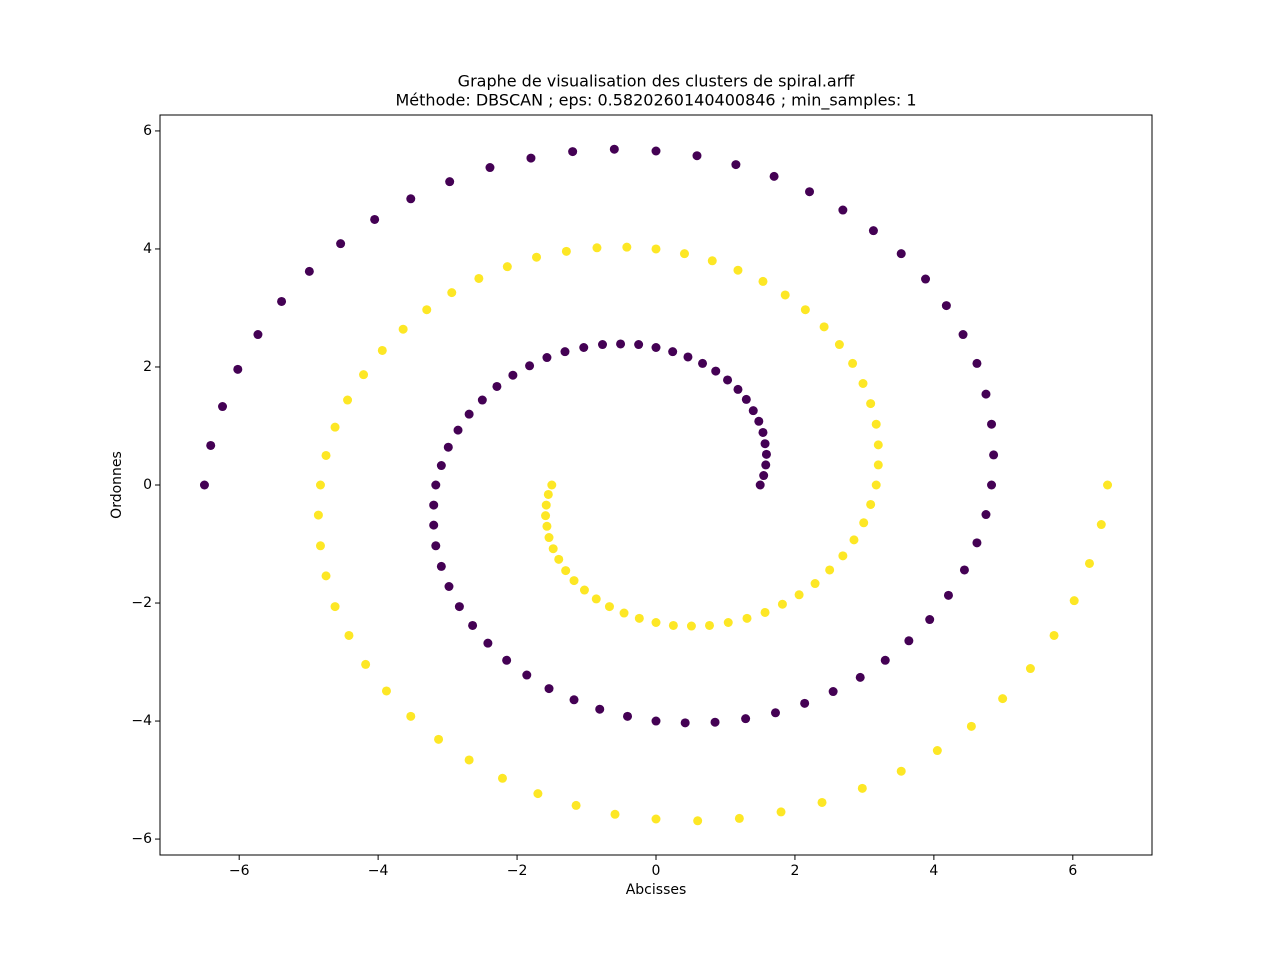 The image size is (1280, 960). What do you see at coordinates (933, 871) in the screenshot?
I see `x-tick-label: 4` at bounding box center [933, 871].